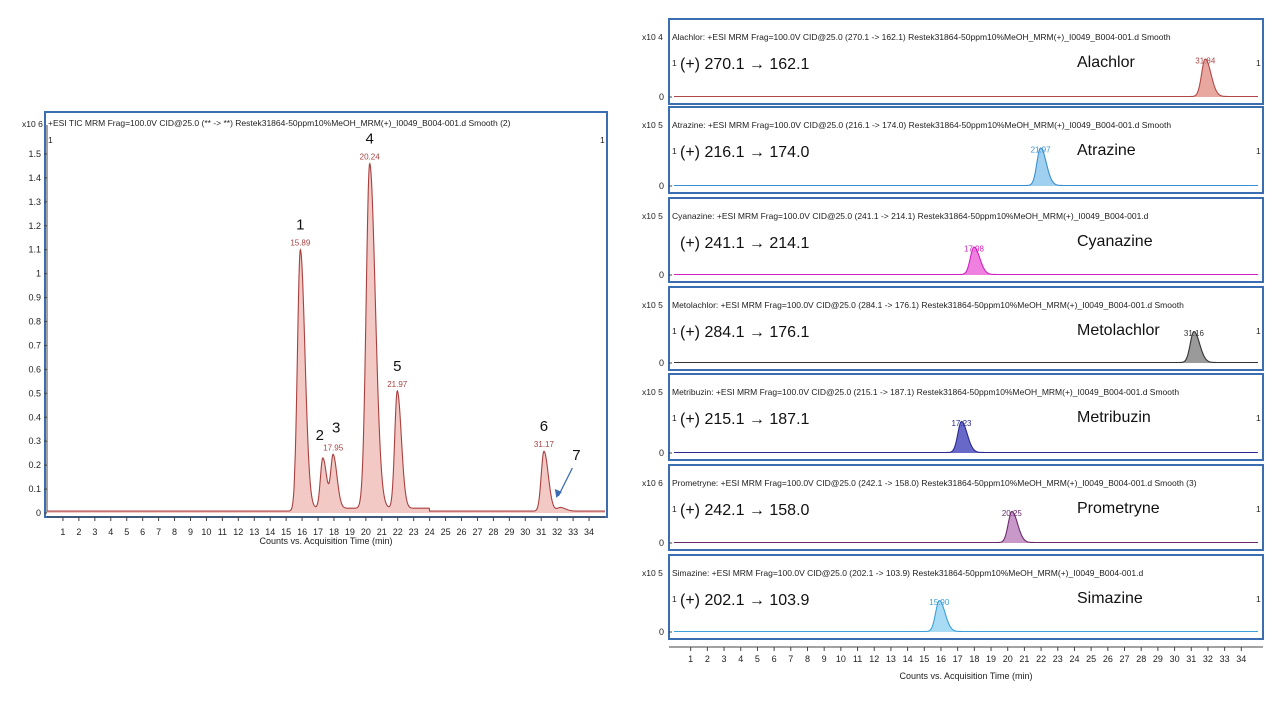  What do you see at coordinates (238, 532) in the screenshot?
I see `tic-x-tick-label: 12` at bounding box center [238, 532].